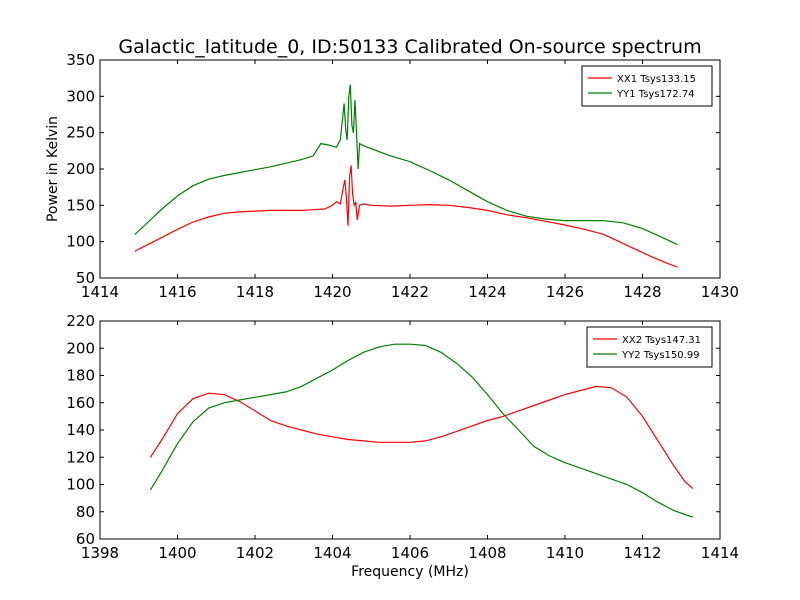 The height and width of the screenshot is (600, 800). I want to click on legend-label: XX1 Tsys133.15, so click(656, 79).